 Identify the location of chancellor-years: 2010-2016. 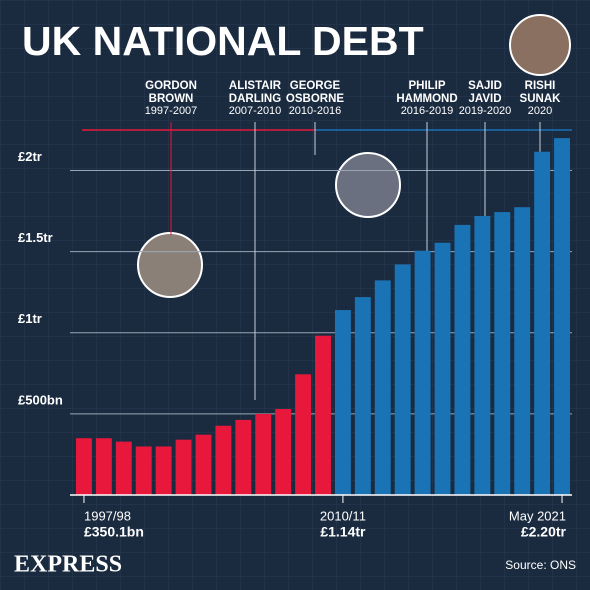
(315, 111).